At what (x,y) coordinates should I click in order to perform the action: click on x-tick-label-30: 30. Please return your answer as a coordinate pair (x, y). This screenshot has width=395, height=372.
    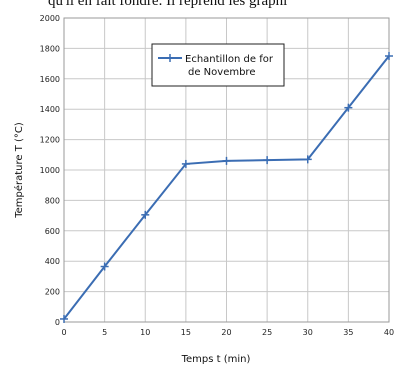
    Looking at the image, I should click on (308, 332).